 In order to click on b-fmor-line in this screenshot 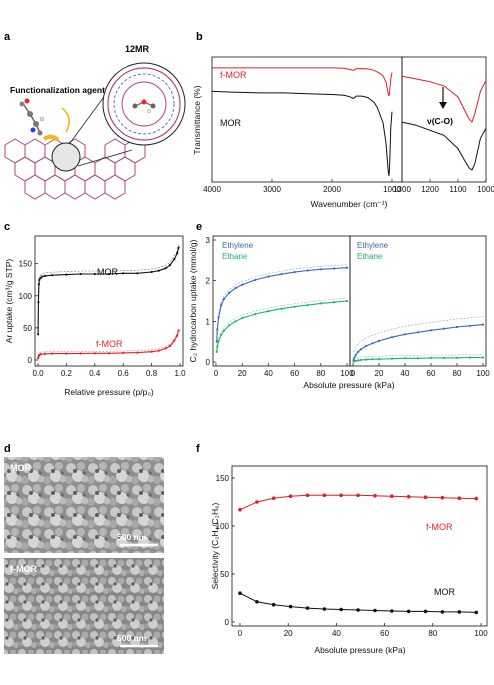, I will do `click(302, 82)`.